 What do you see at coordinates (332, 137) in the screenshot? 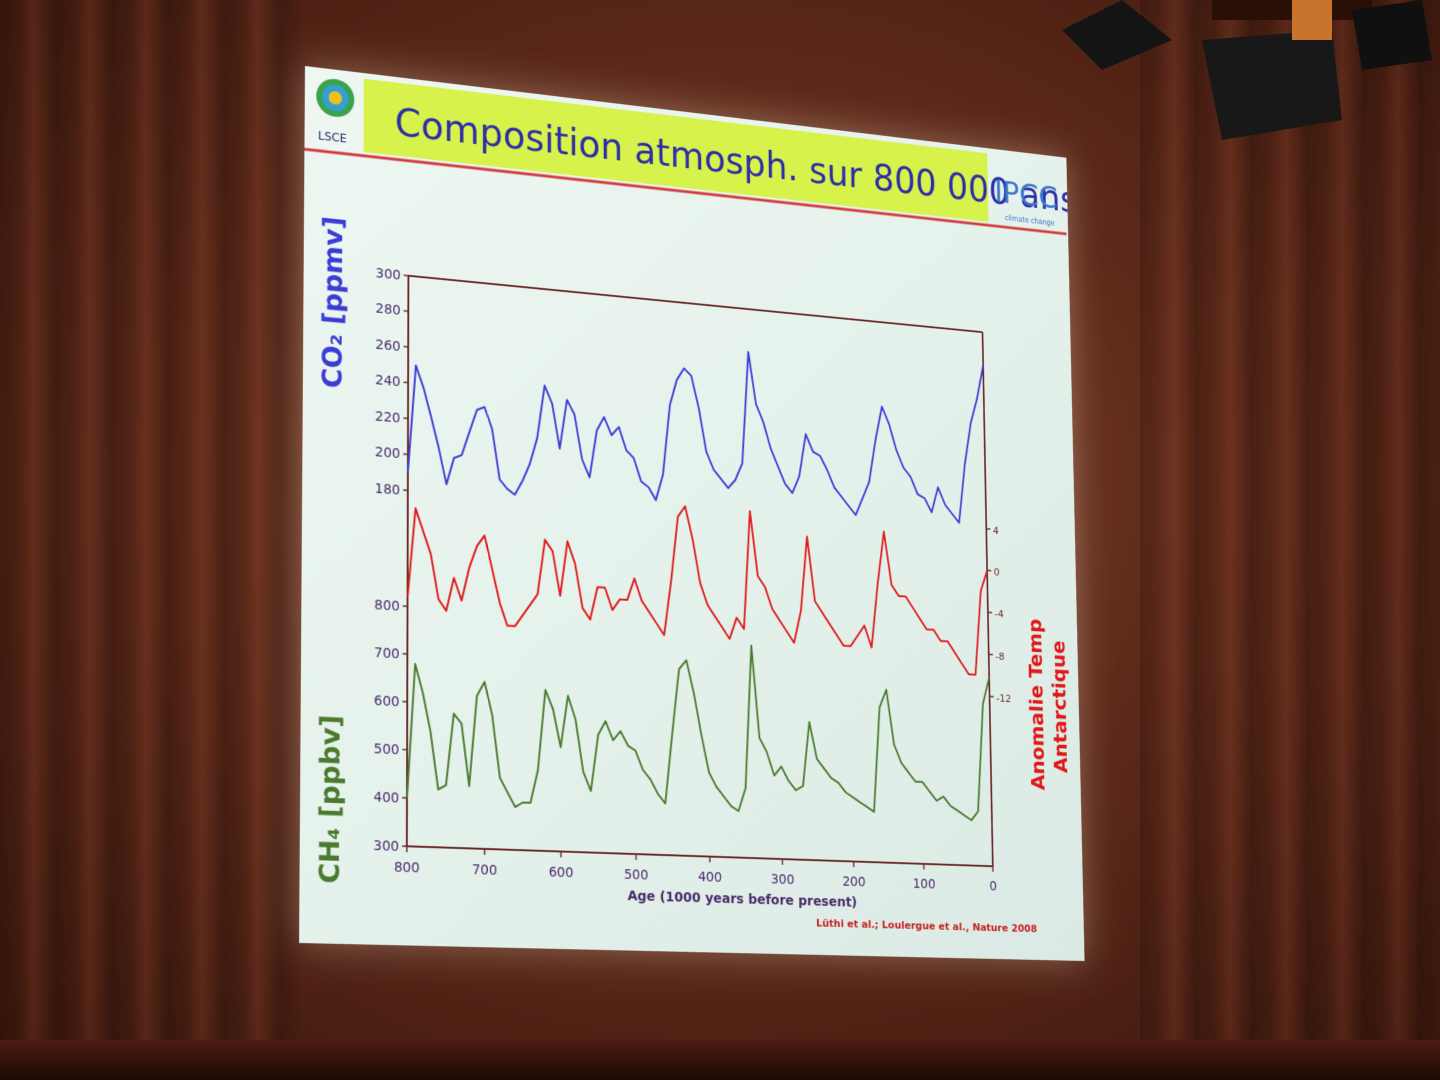
I see `lsce-logo-text: LSCE` at bounding box center [332, 137].